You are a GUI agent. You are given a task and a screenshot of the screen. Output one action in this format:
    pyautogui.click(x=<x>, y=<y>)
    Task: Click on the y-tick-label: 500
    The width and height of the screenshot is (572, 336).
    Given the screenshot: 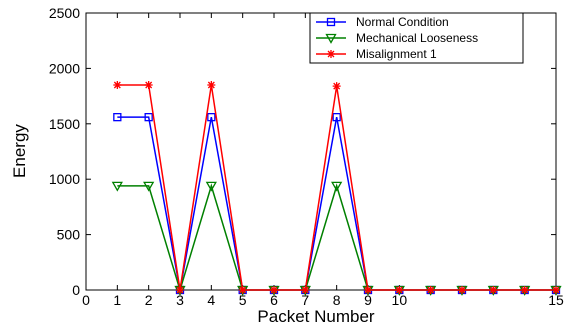 What is the action you would take?
    pyautogui.click(x=69, y=235)
    